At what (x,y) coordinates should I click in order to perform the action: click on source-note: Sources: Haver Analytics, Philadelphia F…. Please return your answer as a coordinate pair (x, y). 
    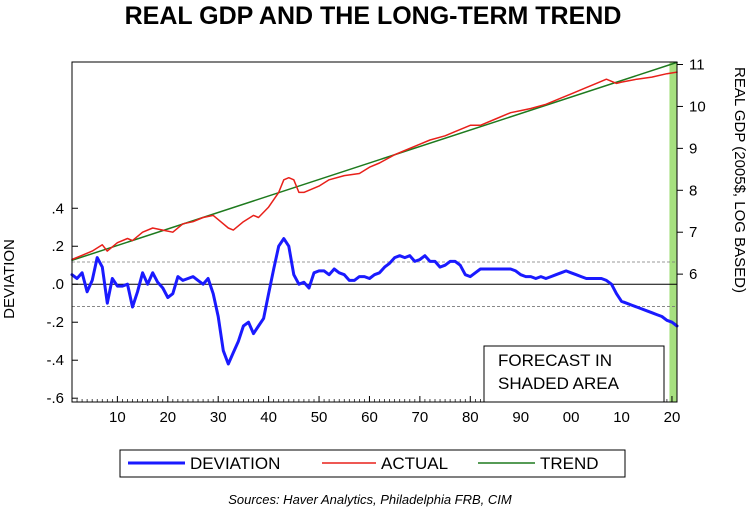
    Looking at the image, I should click on (370, 499).